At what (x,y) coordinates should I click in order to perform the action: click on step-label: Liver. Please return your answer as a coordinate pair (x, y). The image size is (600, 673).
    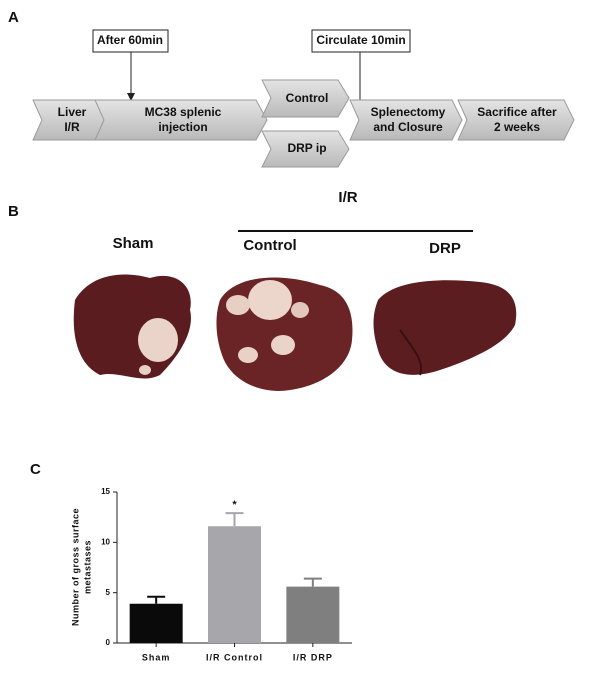
    Looking at the image, I should click on (72, 112).